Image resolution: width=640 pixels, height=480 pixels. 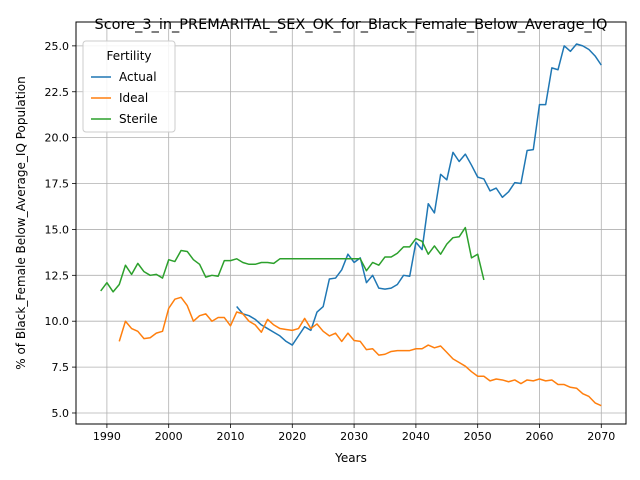 I want to click on x-tick-label: 2020, so click(x=292, y=436).